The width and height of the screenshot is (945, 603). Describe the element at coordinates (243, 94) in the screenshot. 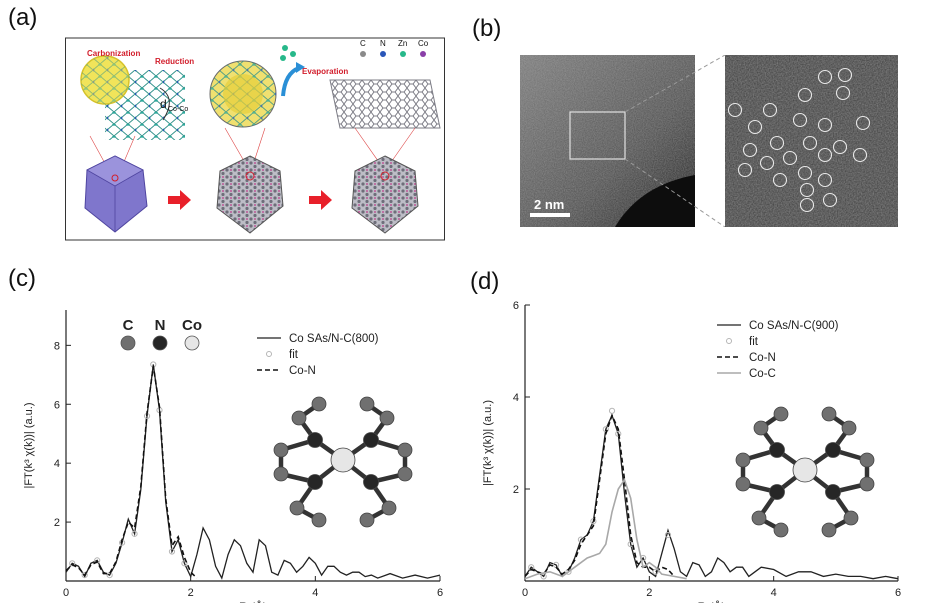

I see `carbonized-particle-illustration` at that location.